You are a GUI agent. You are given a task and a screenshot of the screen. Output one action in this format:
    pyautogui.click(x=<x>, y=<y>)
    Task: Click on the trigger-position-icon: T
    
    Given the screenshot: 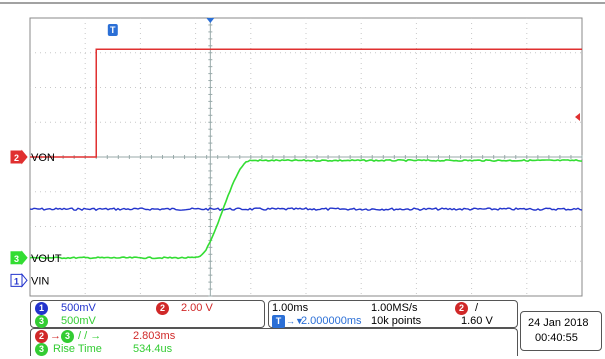 What is the action you would take?
    pyautogui.click(x=278, y=321)
    